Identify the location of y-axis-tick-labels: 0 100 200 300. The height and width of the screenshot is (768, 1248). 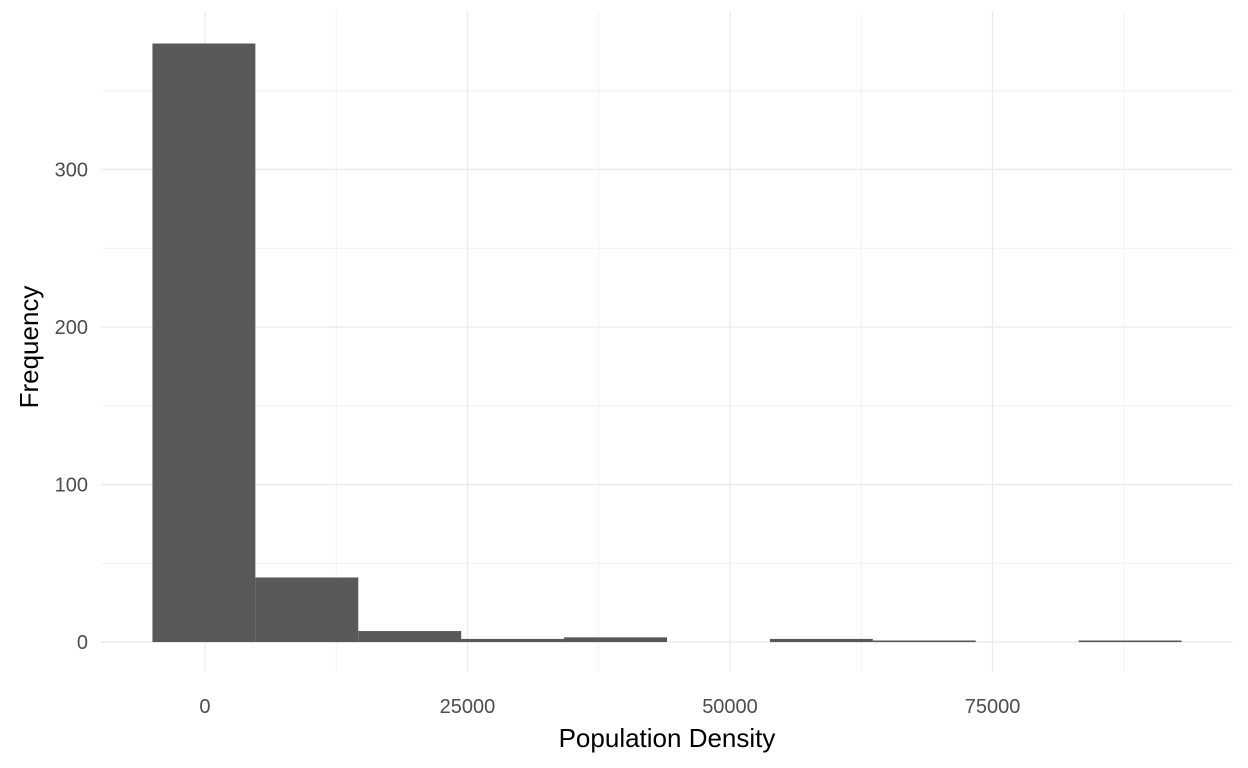
(71, 407).